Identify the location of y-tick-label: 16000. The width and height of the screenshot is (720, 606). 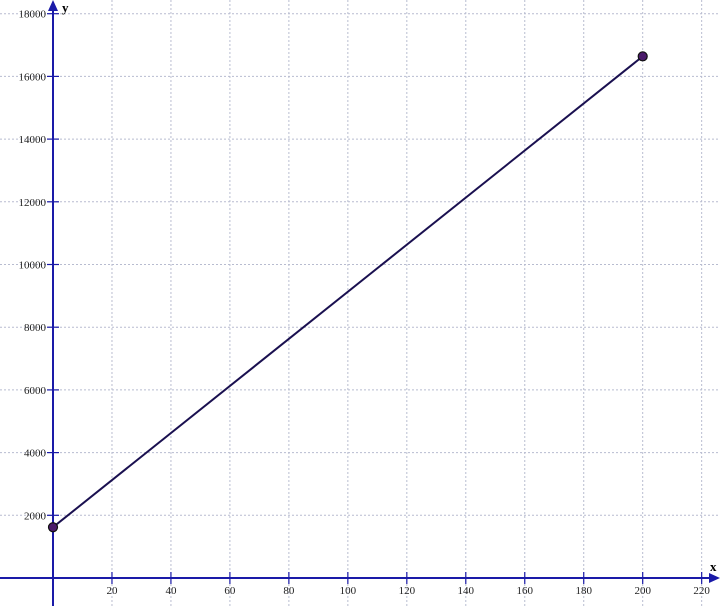
(33, 77).